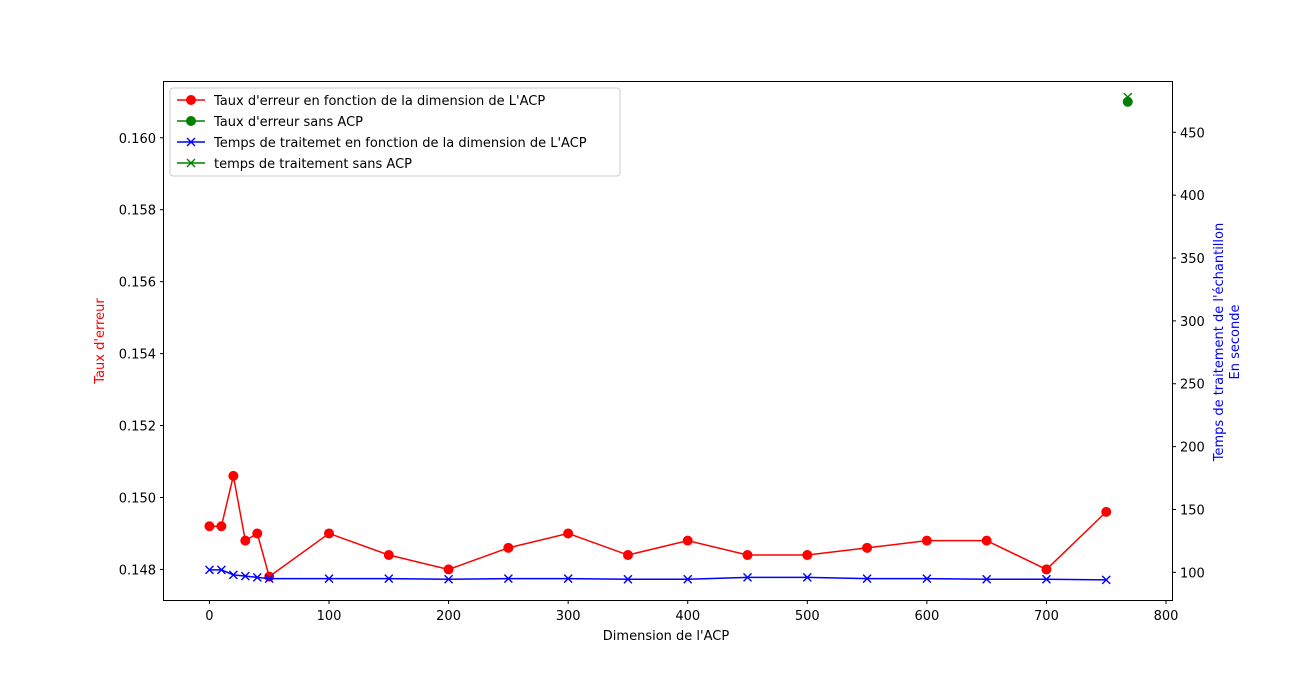 The height and width of the screenshot is (674, 1301). I want to click on legend-label: temps de traitement sans ACP, so click(313, 164).